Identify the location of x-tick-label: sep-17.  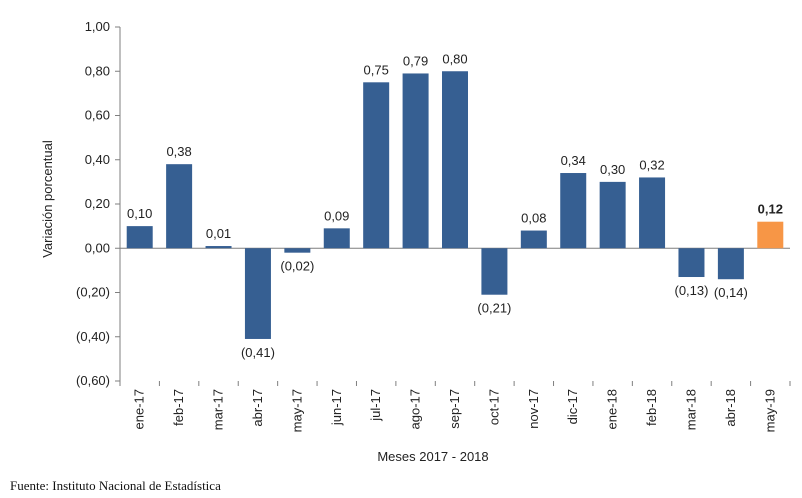
(454, 409).